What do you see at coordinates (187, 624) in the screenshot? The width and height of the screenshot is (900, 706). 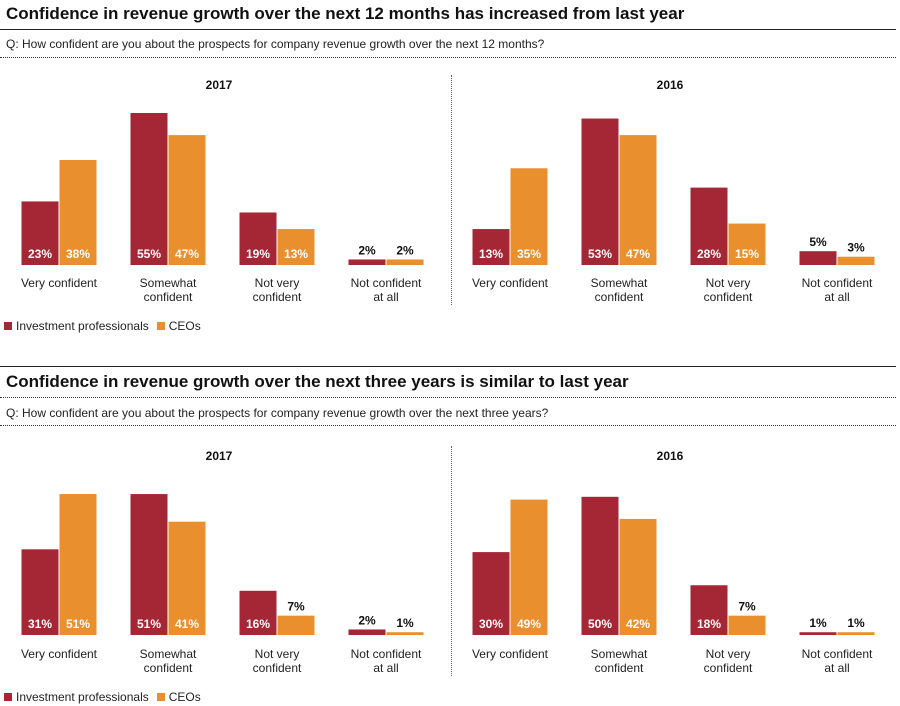 I see `data-label: 41%` at bounding box center [187, 624].